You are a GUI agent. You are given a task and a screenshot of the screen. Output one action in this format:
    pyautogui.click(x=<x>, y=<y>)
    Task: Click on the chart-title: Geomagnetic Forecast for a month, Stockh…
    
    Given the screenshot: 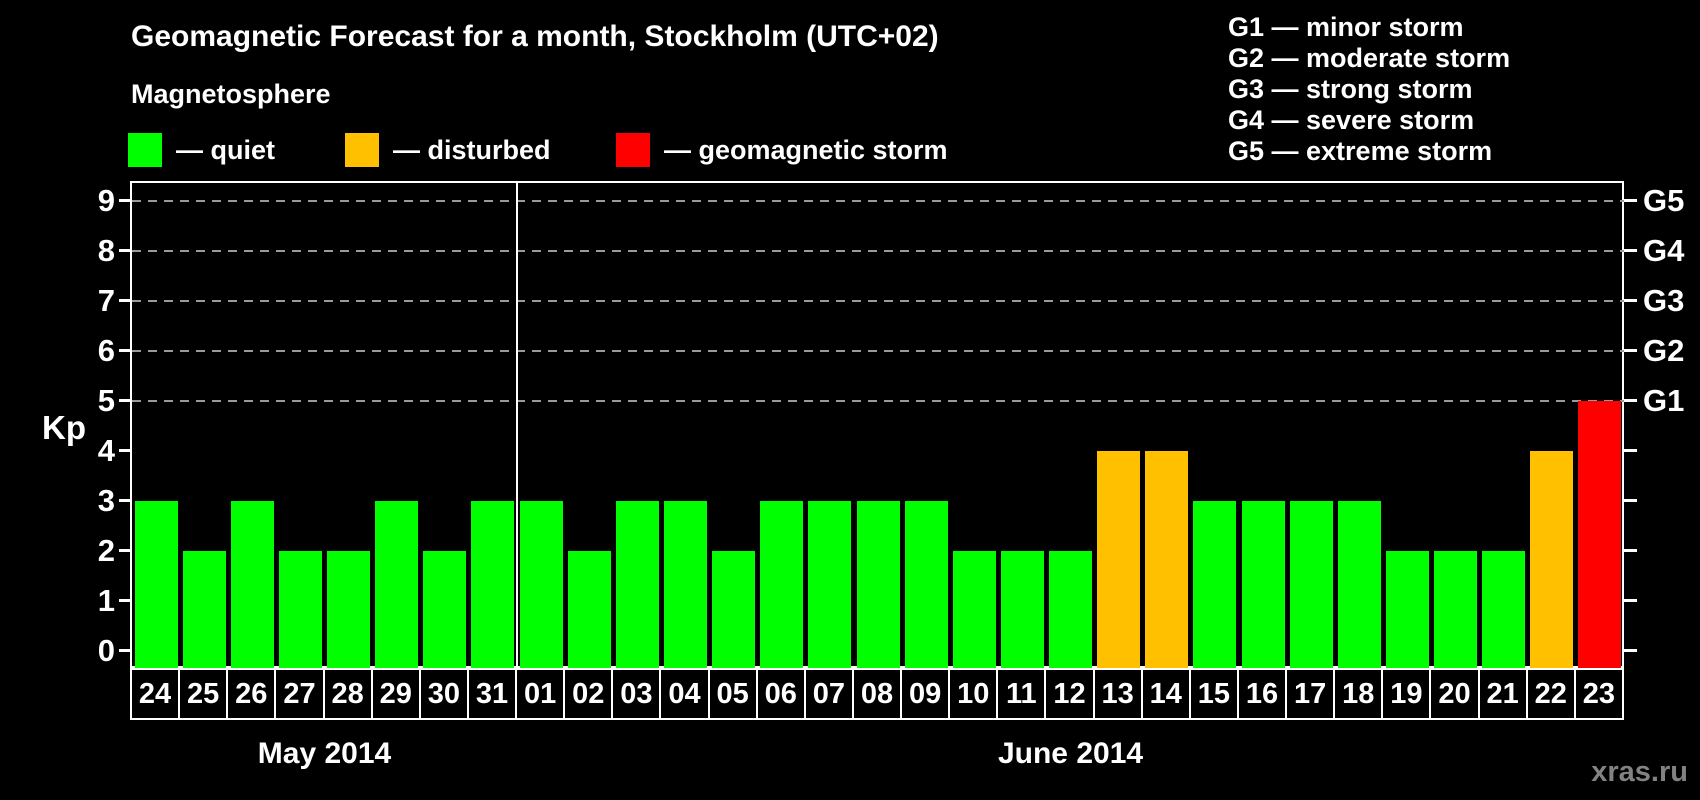 What is the action you would take?
    pyautogui.click(x=535, y=36)
    